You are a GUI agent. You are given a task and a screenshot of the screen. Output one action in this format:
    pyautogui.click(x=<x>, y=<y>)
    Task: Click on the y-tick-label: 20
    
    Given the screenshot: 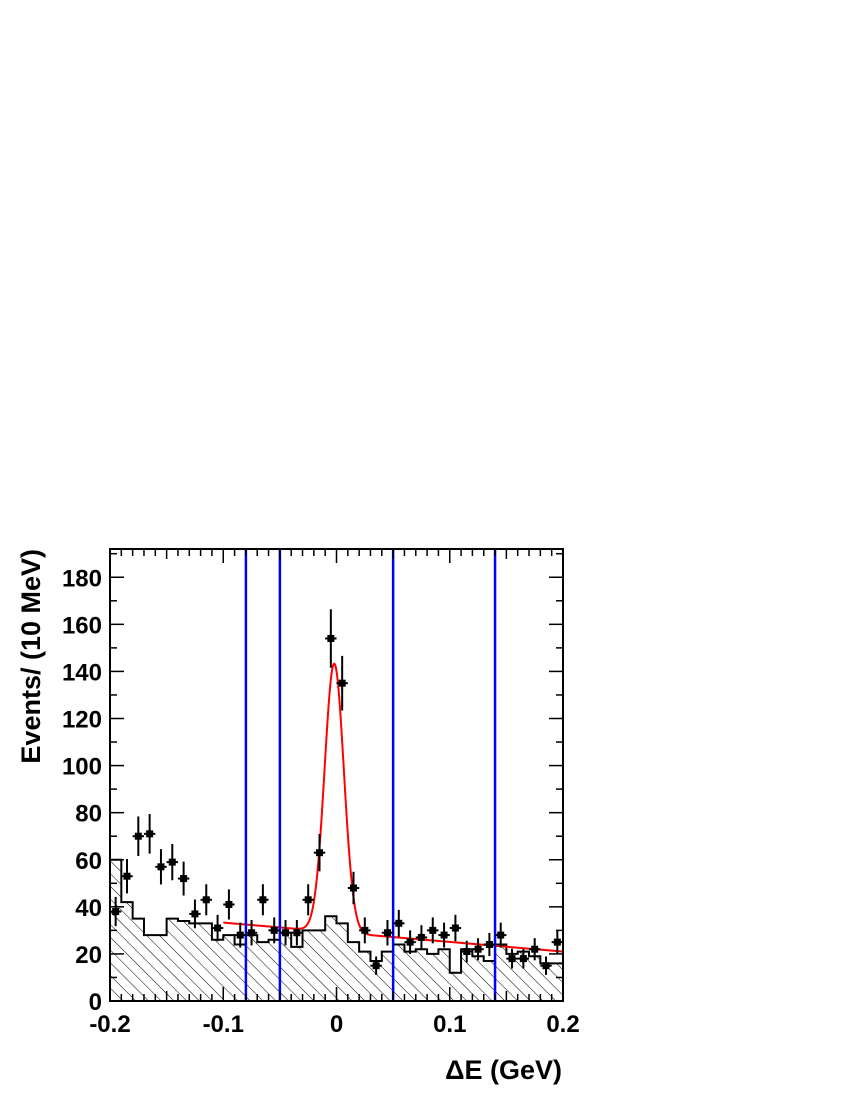 What is the action you would take?
    pyautogui.click(x=88, y=955)
    